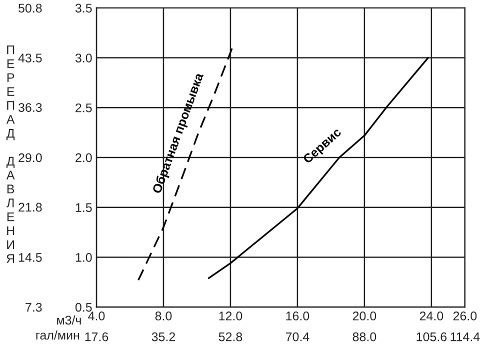 The height and width of the screenshot is (345, 481). What do you see at coordinates (230, 337) in the screenshot?
I see `x2-tick-label: 52.8` at bounding box center [230, 337].